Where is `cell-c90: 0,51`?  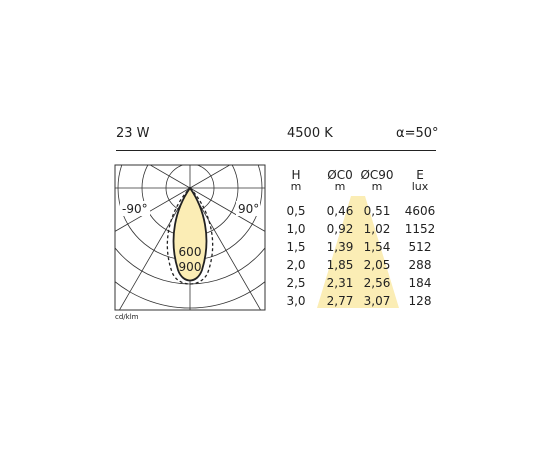
cell-c90: 0,51 is located at coordinates (377, 211).